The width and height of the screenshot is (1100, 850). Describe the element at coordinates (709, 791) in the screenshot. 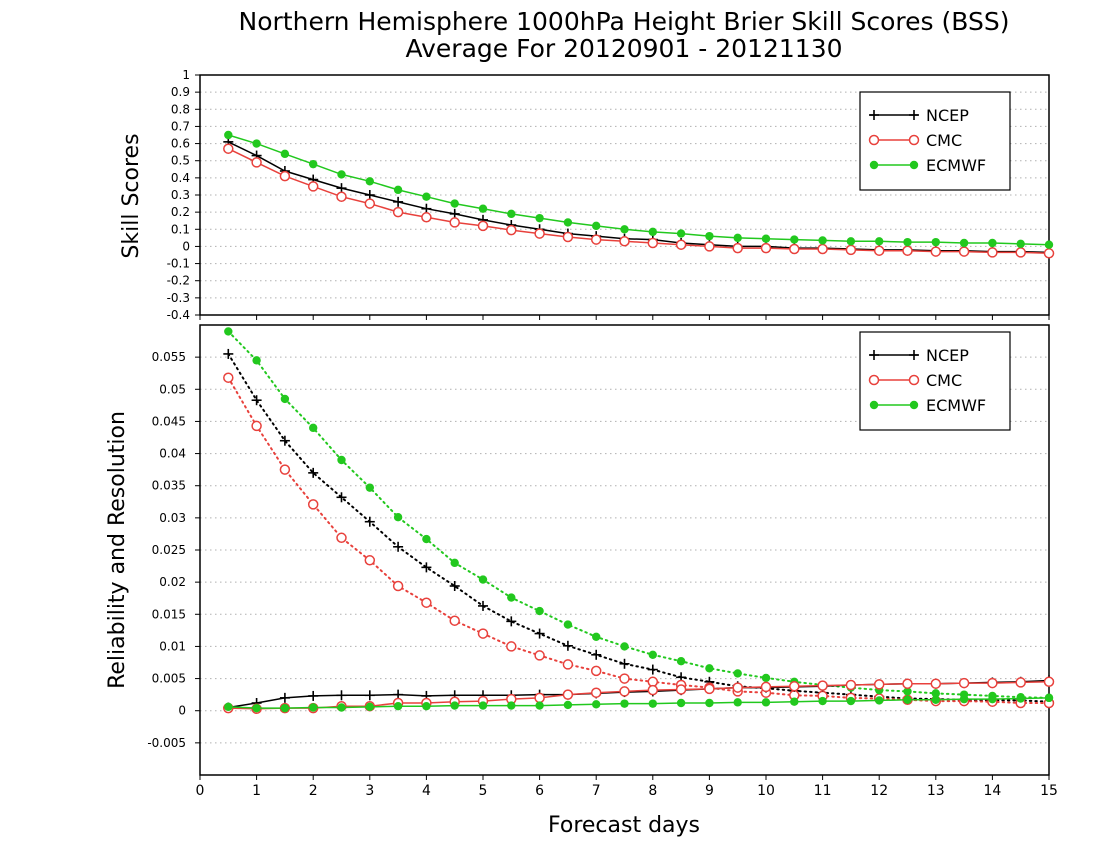

I see `x-tick-label: 9` at that location.